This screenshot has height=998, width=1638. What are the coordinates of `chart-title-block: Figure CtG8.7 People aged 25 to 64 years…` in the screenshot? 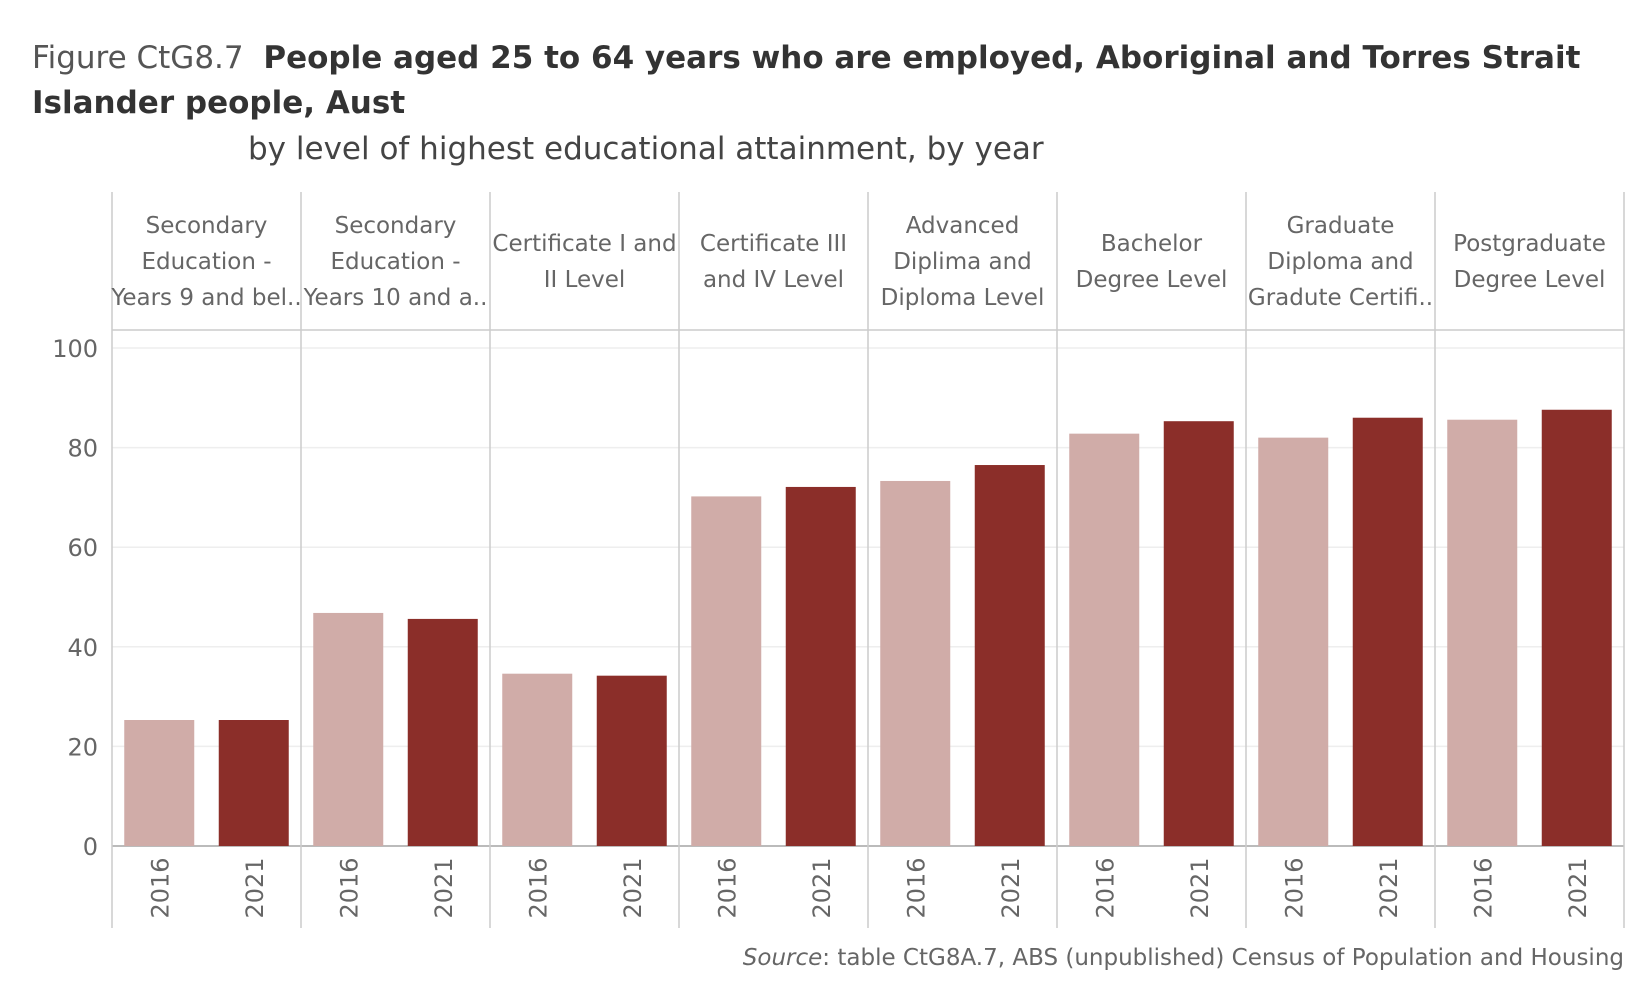 It's located at (822, 81).